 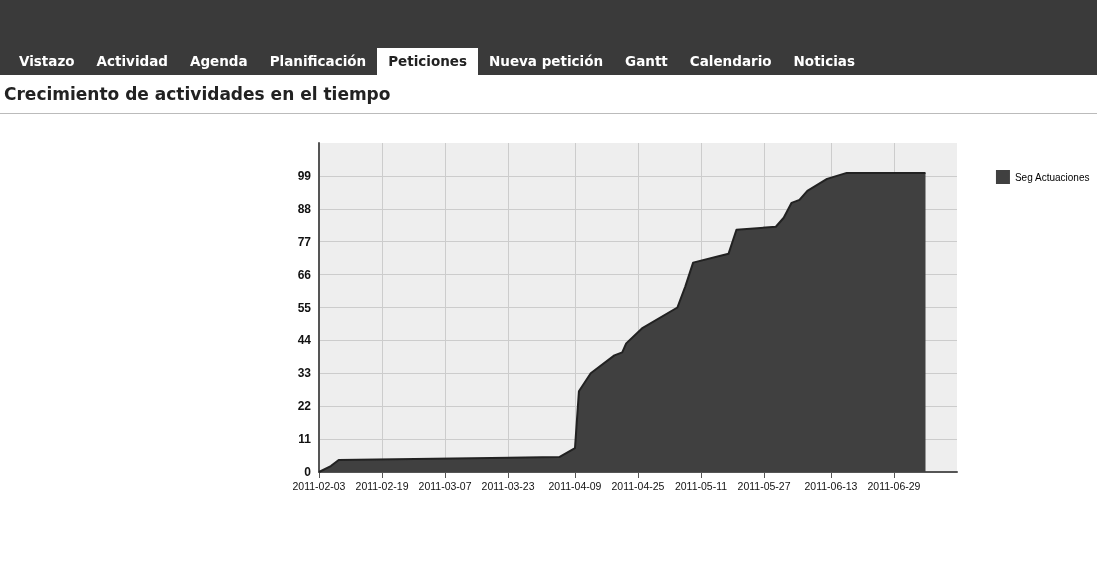 What do you see at coordinates (427, 61) in the screenshot?
I see `text: Peticiones` at bounding box center [427, 61].